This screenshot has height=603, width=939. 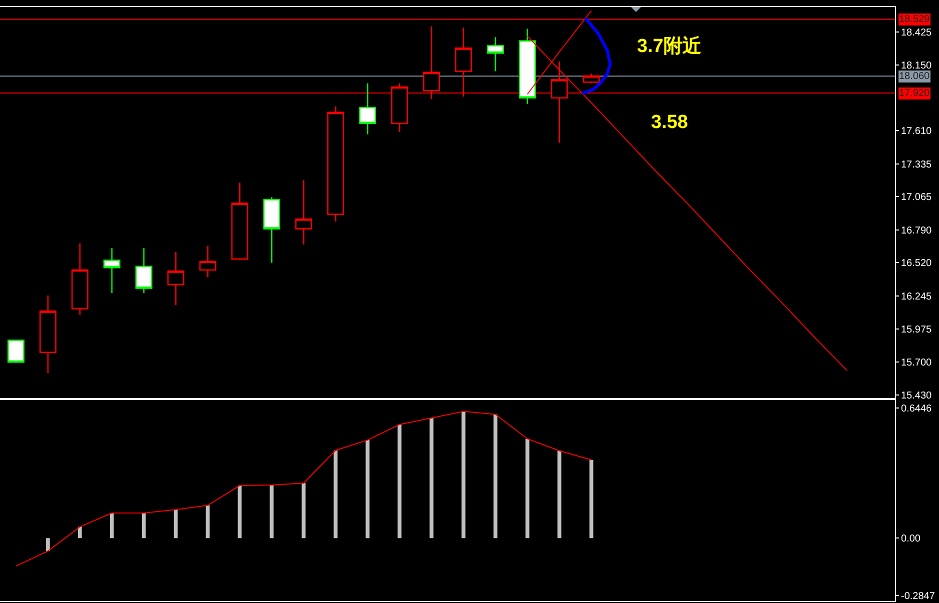 I want to click on y-tick-label: 17.610, so click(x=916, y=132).